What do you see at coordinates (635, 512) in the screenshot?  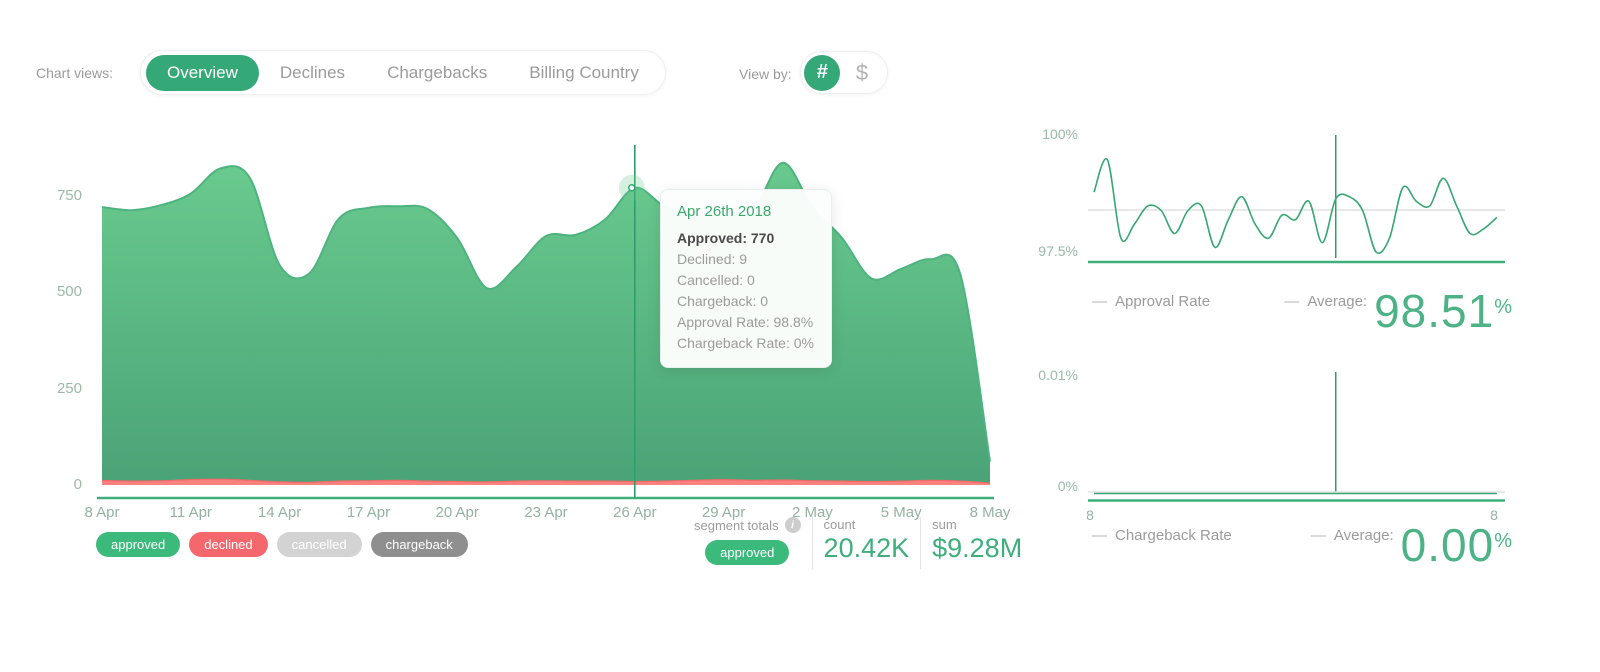 I see `x-tick-label: 26 Apr` at bounding box center [635, 512].